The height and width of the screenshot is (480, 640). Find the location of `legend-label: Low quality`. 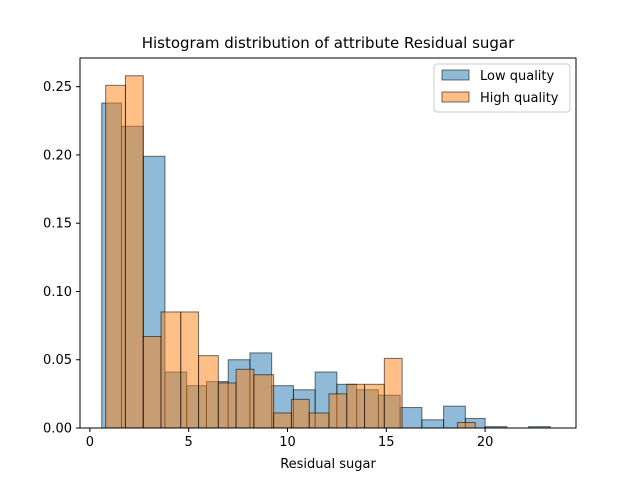

legend-label: Low quality is located at coordinates (517, 76).